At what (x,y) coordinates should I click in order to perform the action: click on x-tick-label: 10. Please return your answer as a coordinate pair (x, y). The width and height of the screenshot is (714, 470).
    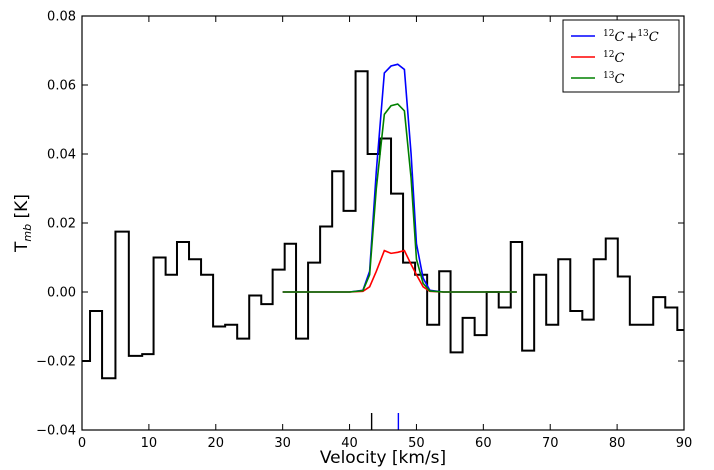
    Looking at the image, I should click on (149, 443).